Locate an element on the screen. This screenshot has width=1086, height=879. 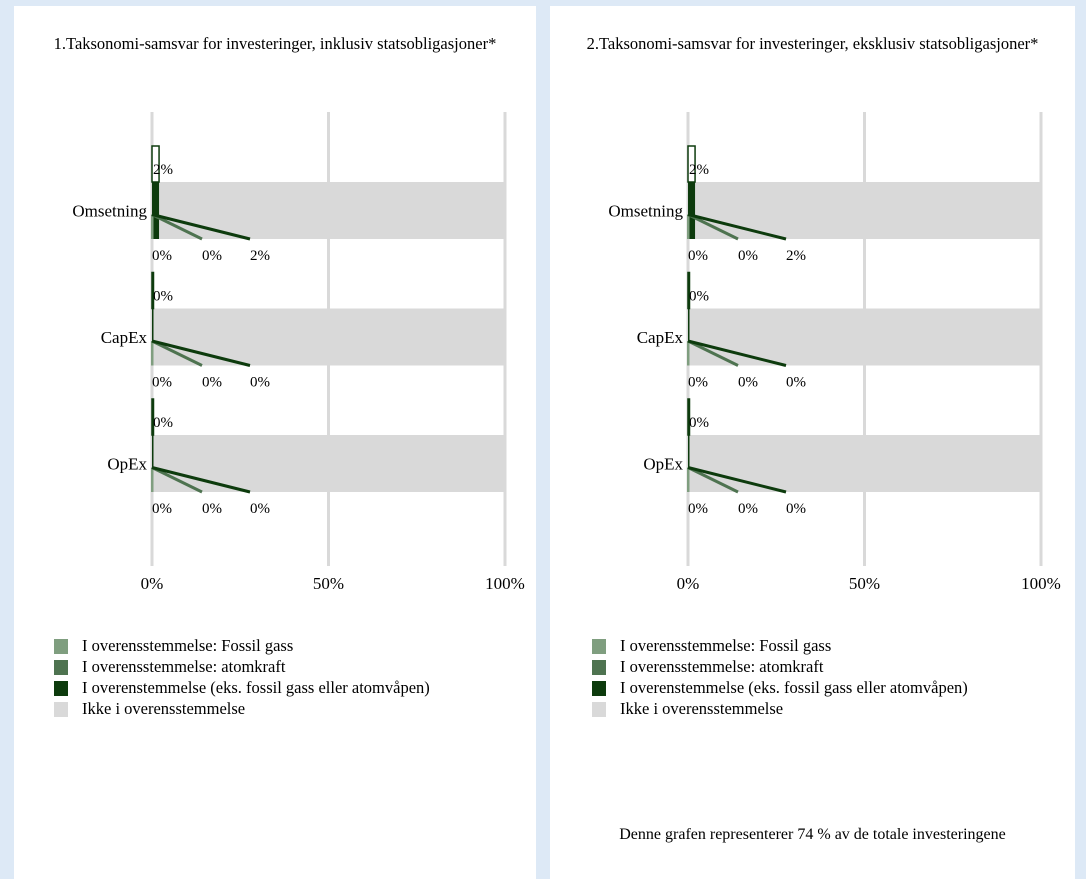
x-tick-label: 100% is located at coordinates (1041, 583).